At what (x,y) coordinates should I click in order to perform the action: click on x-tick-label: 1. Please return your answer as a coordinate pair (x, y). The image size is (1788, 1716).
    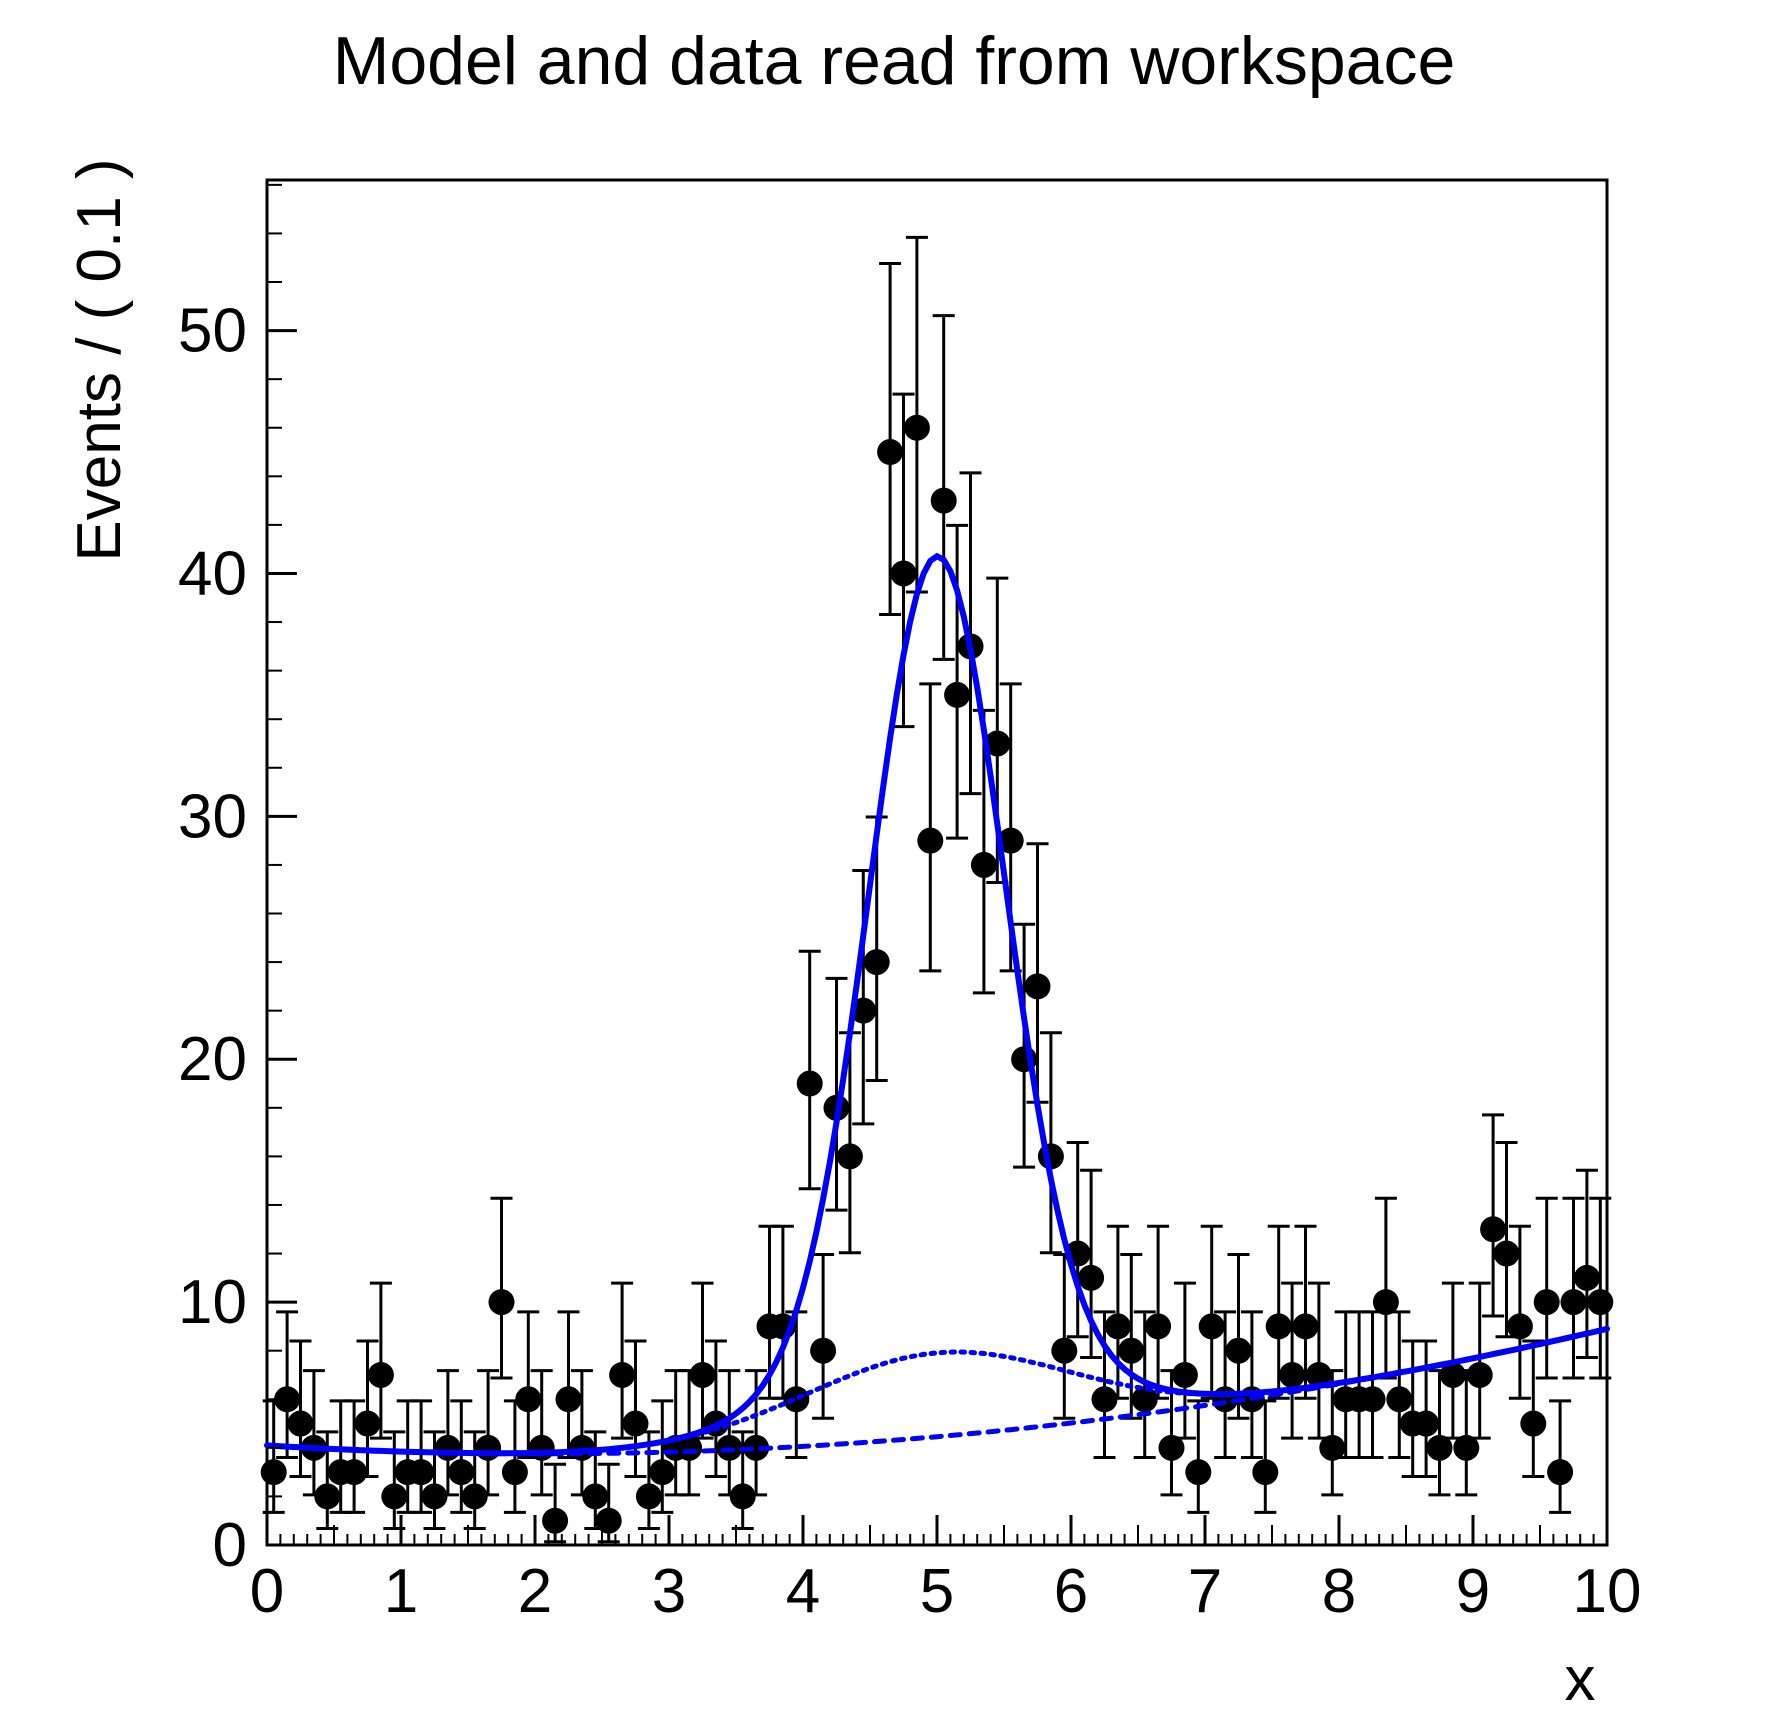
    Looking at the image, I should click on (401, 1591).